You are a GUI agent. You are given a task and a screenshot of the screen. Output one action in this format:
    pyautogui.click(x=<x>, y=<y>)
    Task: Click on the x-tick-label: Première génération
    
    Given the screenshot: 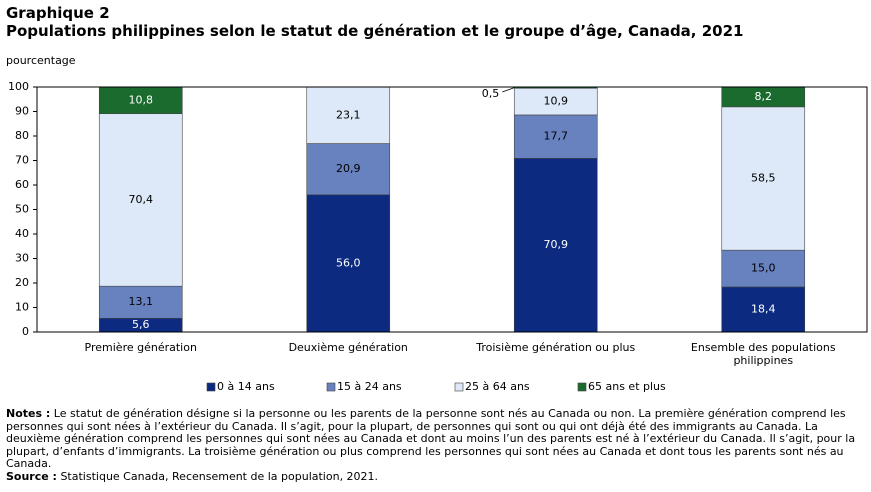 What is the action you would take?
    pyautogui.click(x=140, y=347)
    